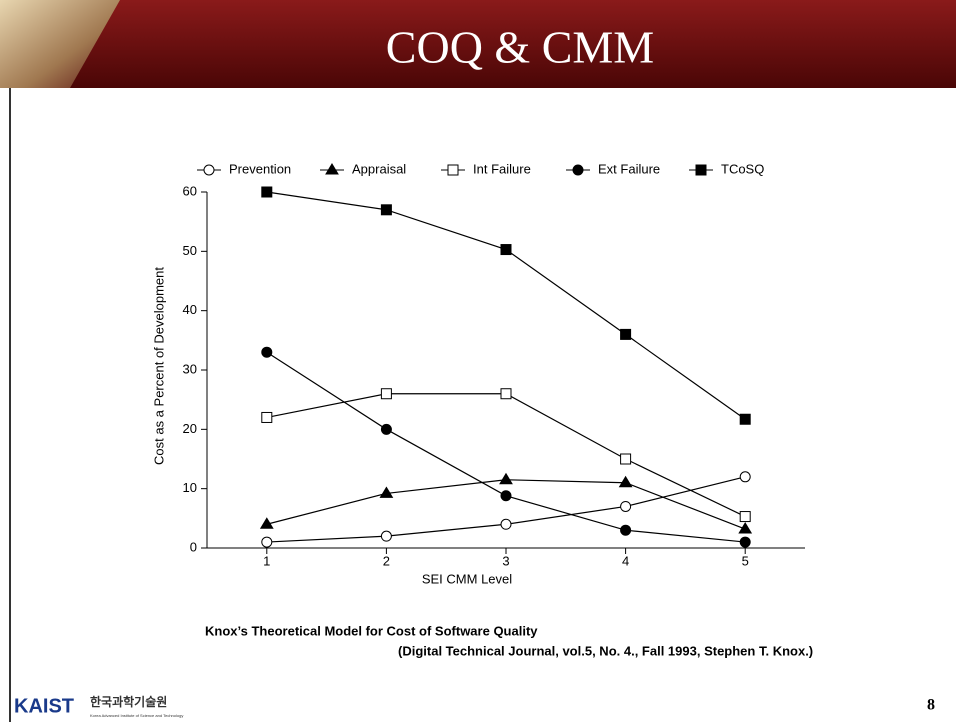 This screenshot has height=722, width=956. Describe the element at coordinates (745, 560) in the screenshot. I see `x-tick-label: 5` at that location.